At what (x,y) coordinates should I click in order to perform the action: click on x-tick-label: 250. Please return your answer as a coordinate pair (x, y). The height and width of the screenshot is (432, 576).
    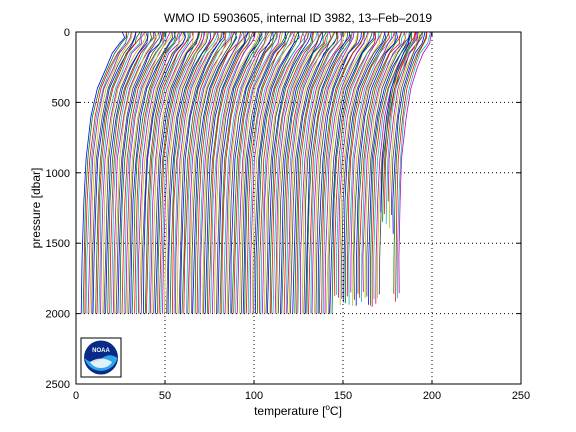
    Looking at the image, I should click on (521, 396).